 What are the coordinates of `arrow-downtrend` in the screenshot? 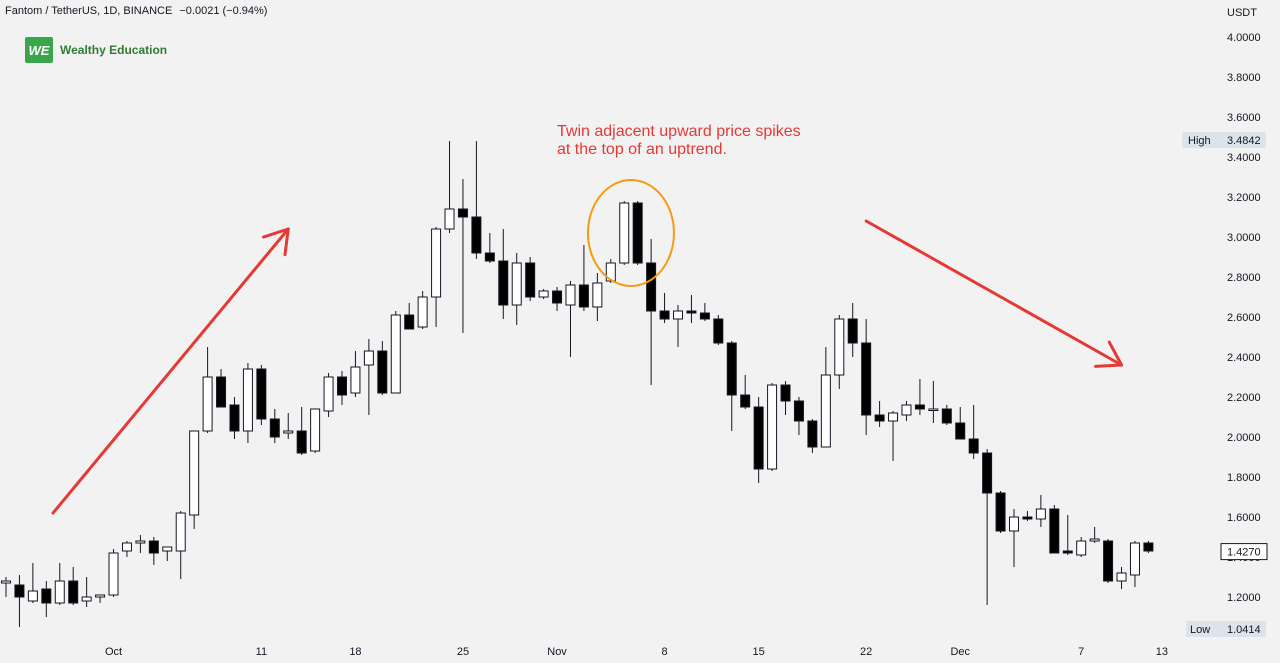 It's located at (994, 293).